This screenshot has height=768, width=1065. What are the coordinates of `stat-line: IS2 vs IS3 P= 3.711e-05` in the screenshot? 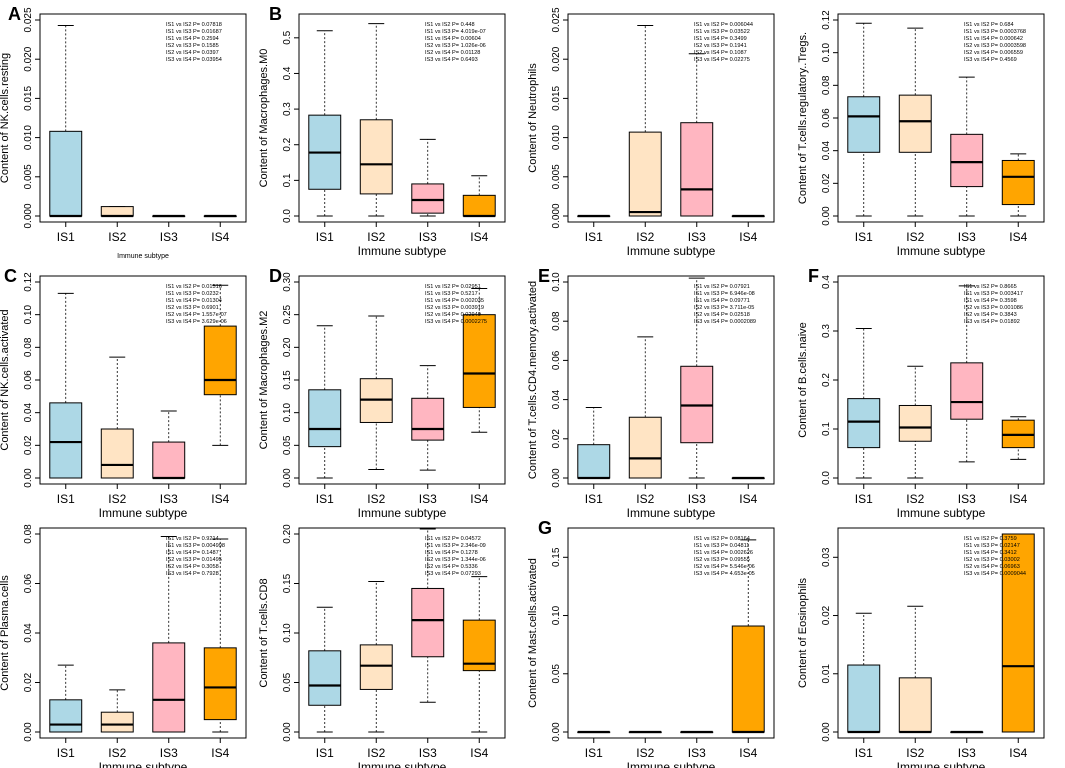 It's located at (724, 308).